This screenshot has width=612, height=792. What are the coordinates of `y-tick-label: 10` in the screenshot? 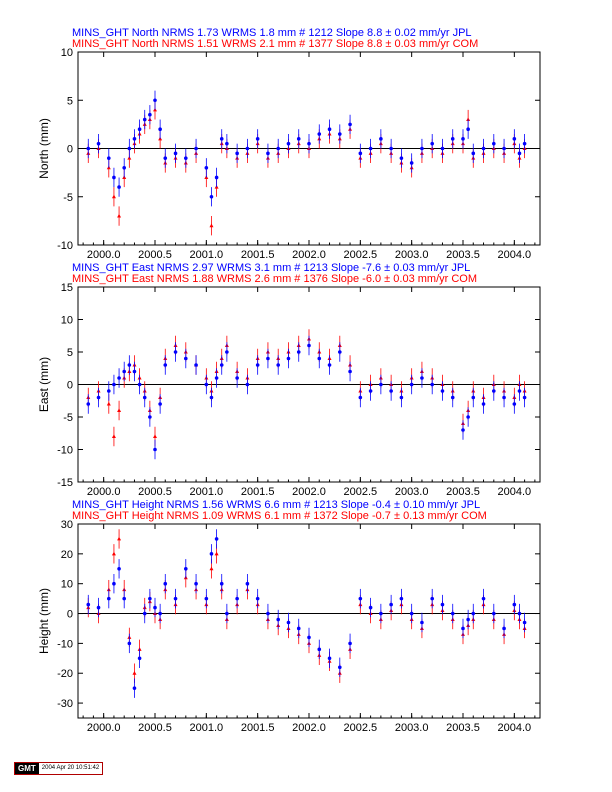 It's located at (67, 321).